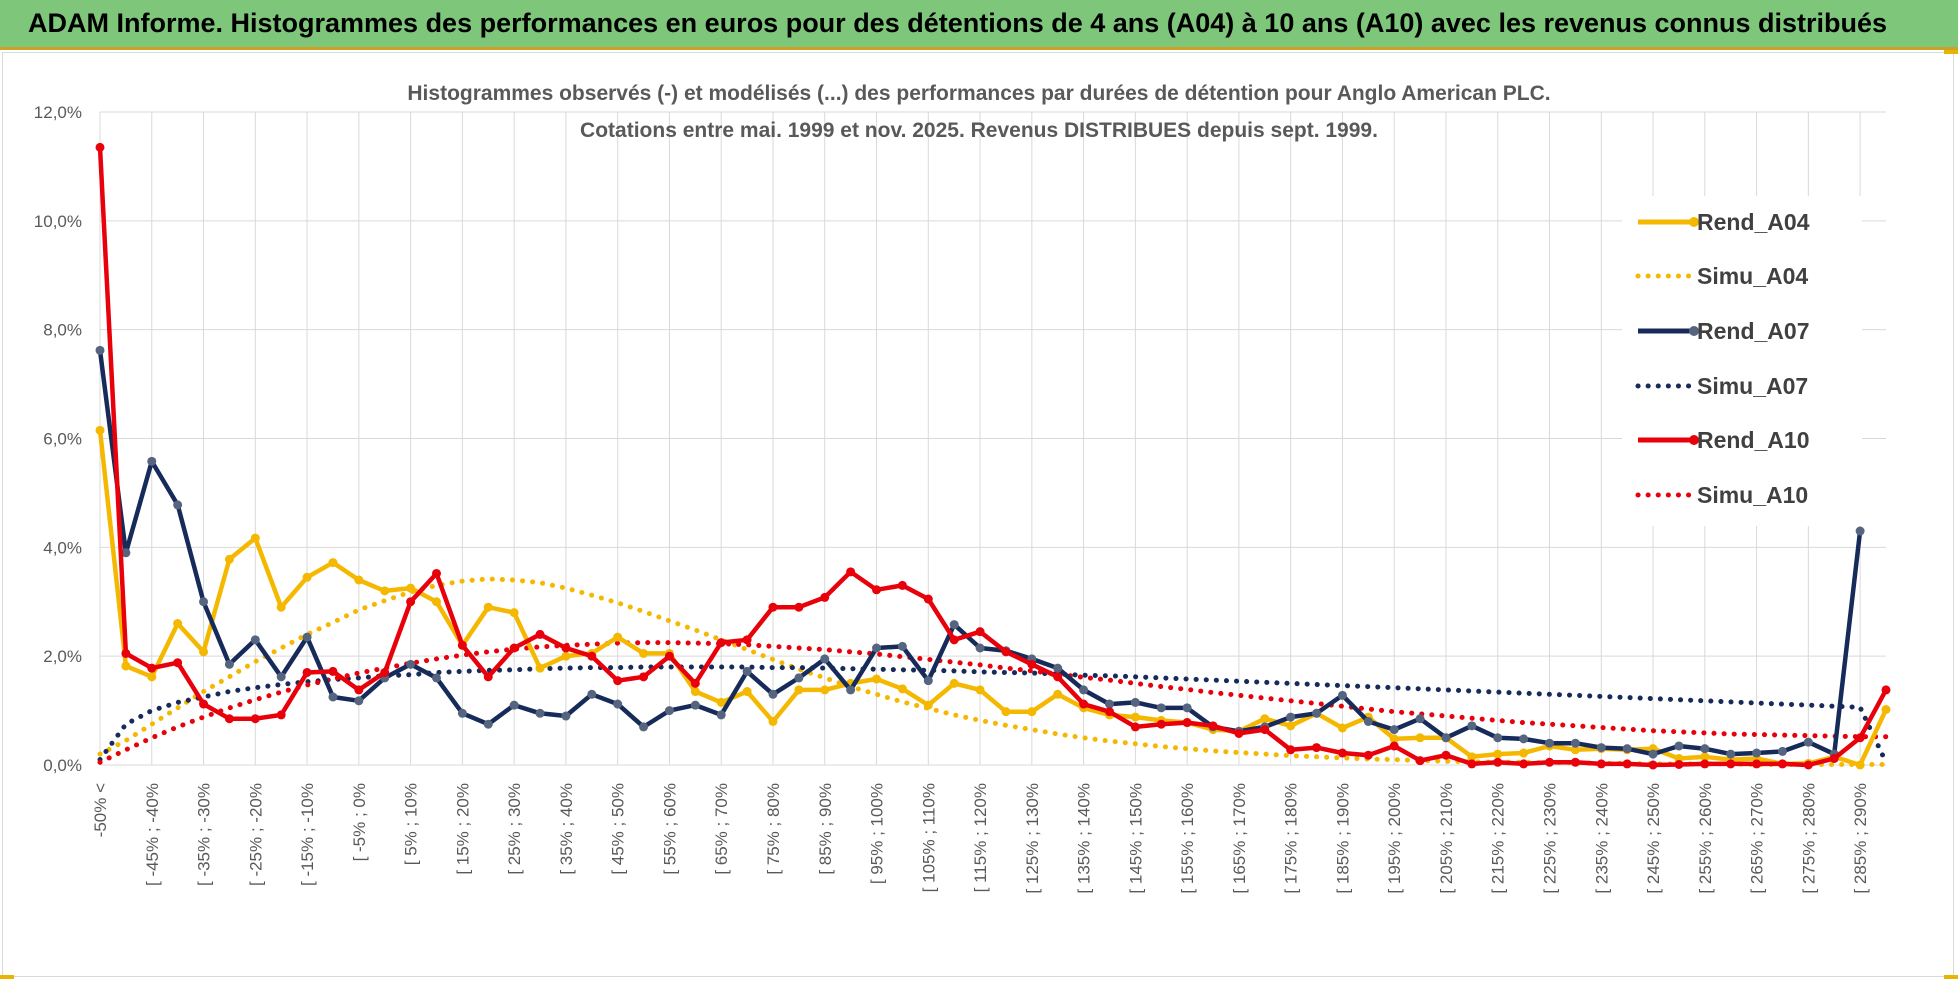 The width and height of the screenshot is (1958, 983). What do you see at coordinates (152, 834) in the screenshot?
I see `x-tick-label: [ -45% ; -40%` at bounding box center [152, 834].